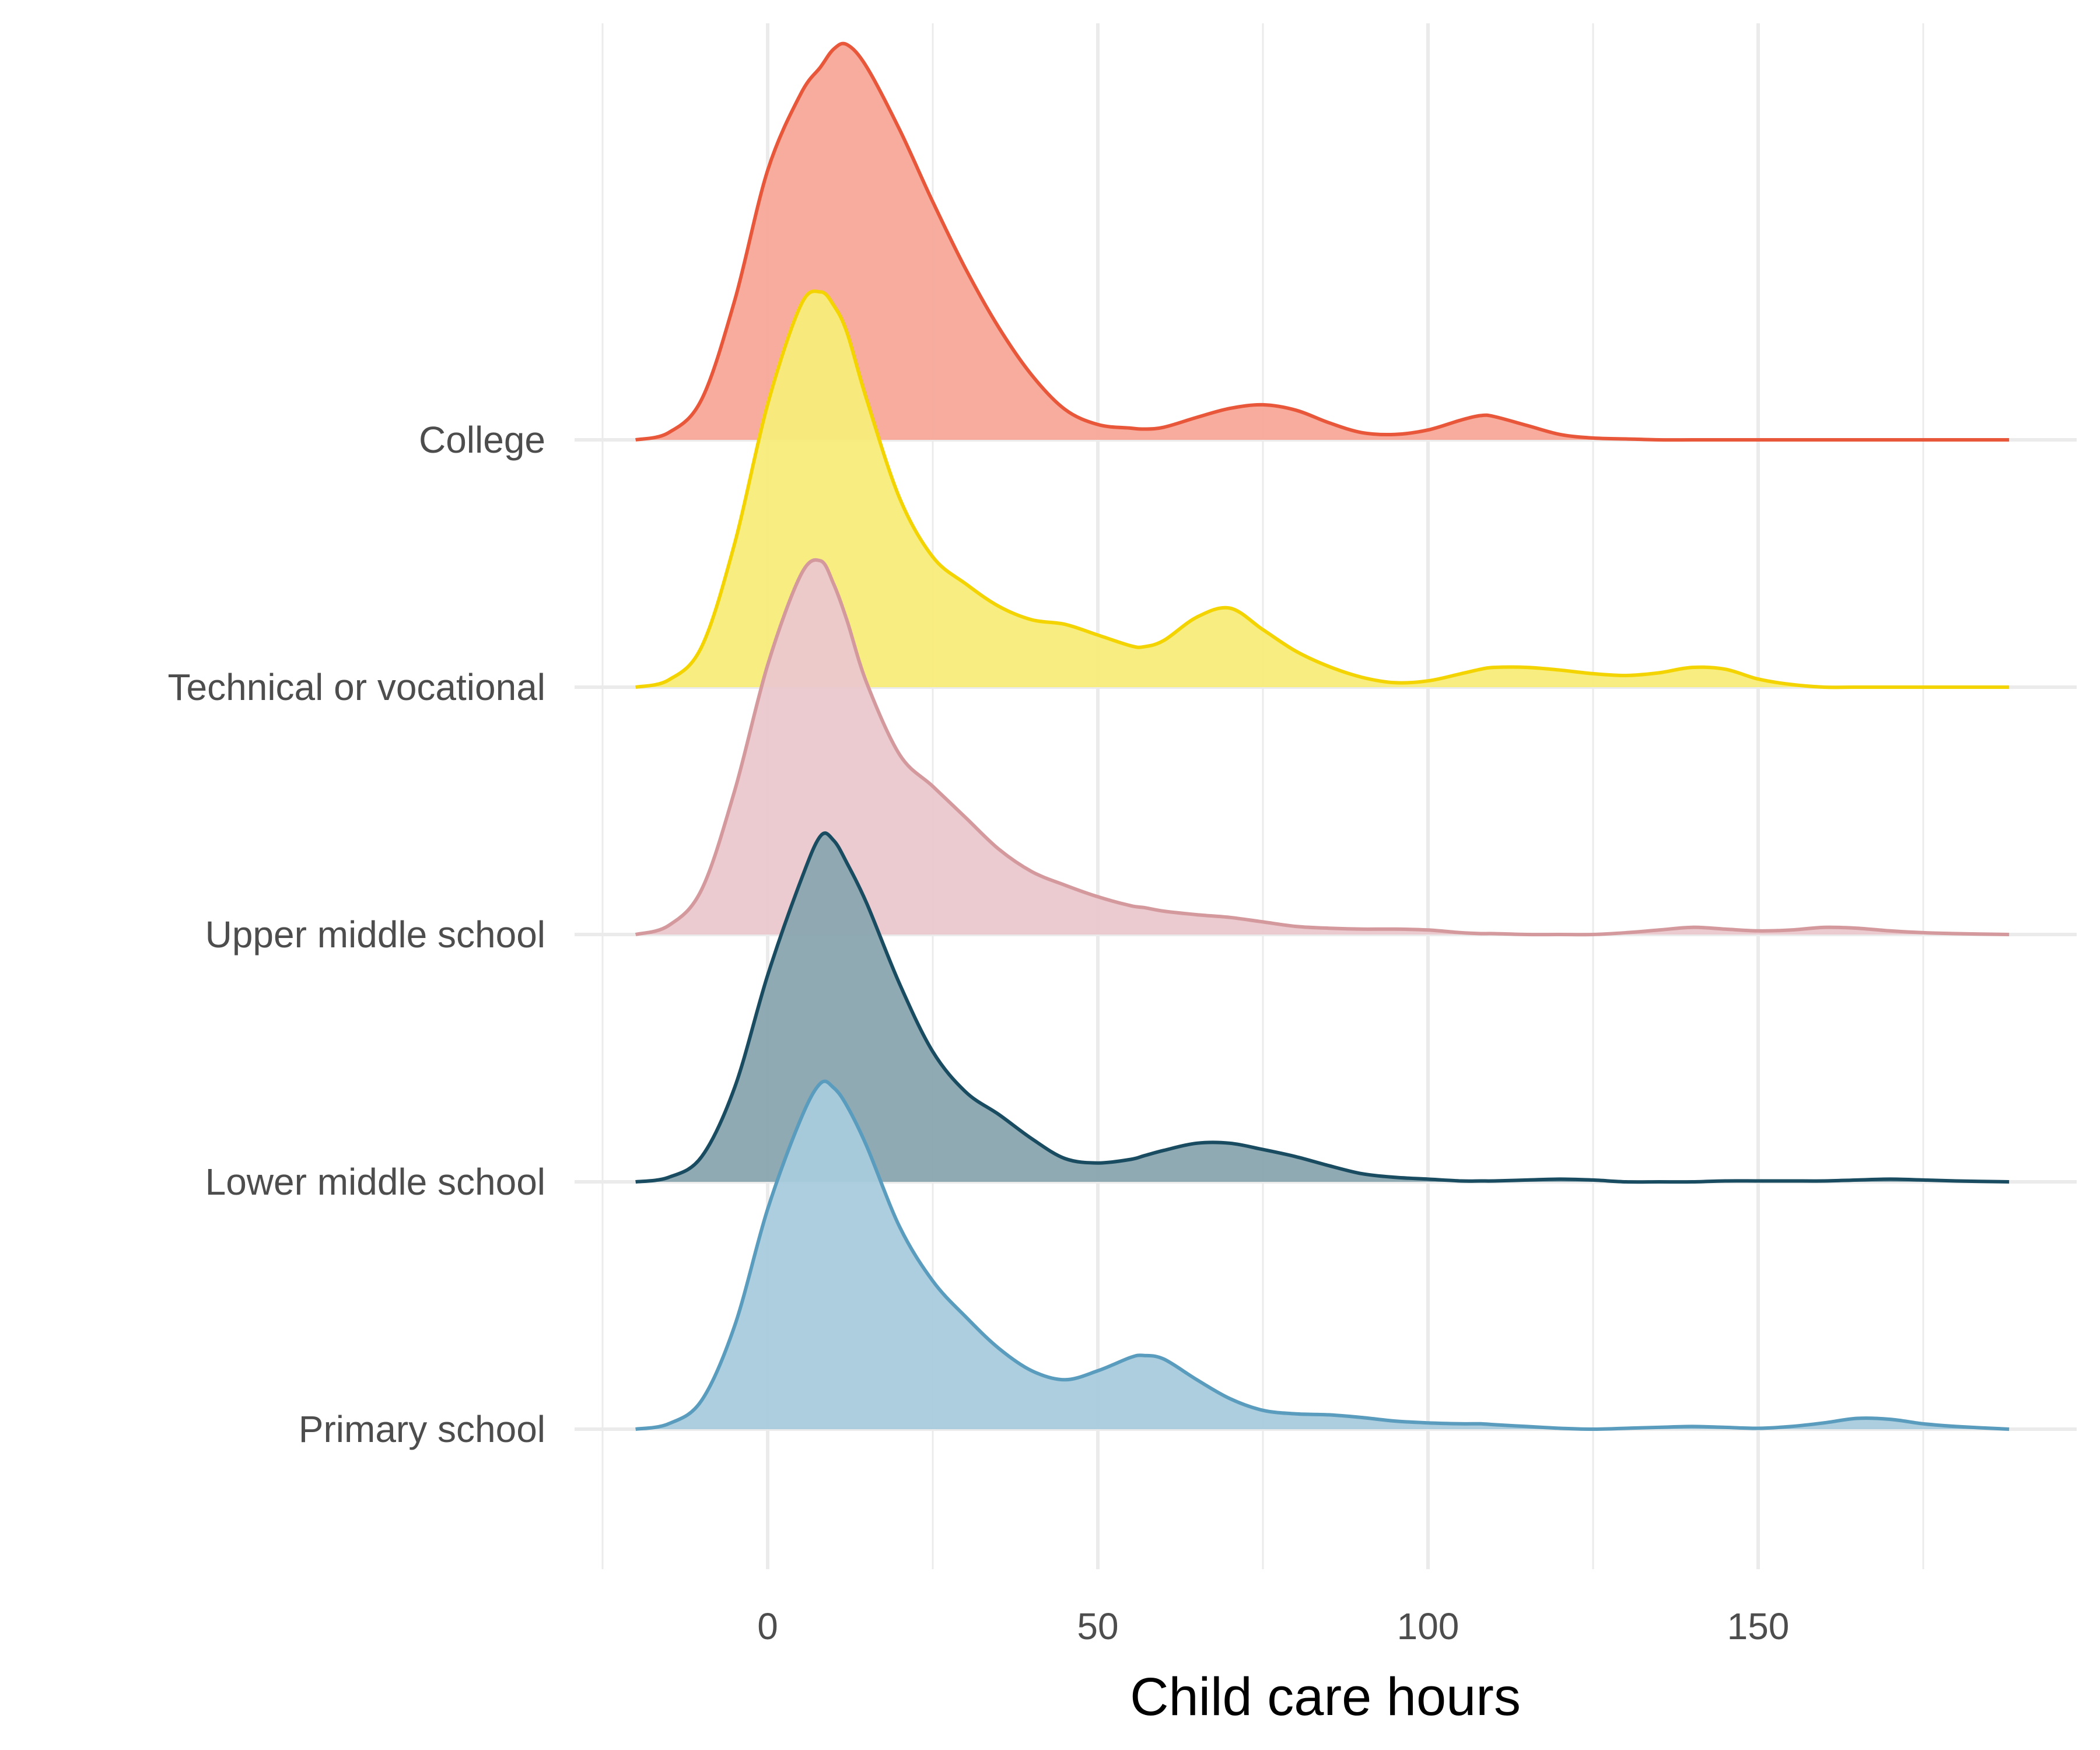 The height and width of the screenshot is (1750, 2100). Describe the element at coordinates (375, 1182) in the screenshot. I see `y-label-lower-middle-school: Lower middle school` at that location.